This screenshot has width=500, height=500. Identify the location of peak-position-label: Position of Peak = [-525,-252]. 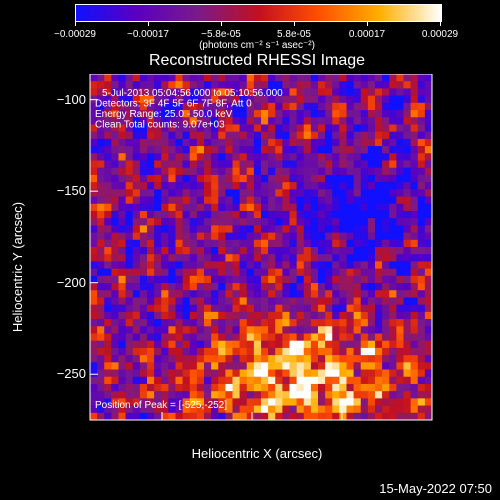
(161, 405).